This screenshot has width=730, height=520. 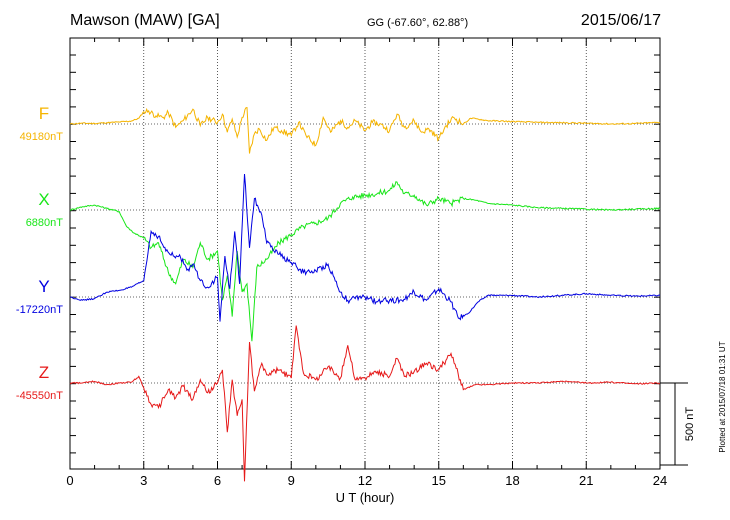 What do you see at coordinates (44, 372) in the screenshot?
I see `series-label-z: Z` at bounding box center [44, 372].